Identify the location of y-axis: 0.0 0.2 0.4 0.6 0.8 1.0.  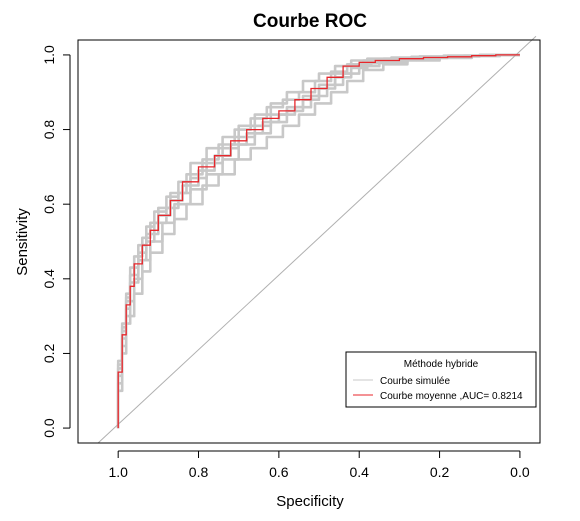
(56, 241).